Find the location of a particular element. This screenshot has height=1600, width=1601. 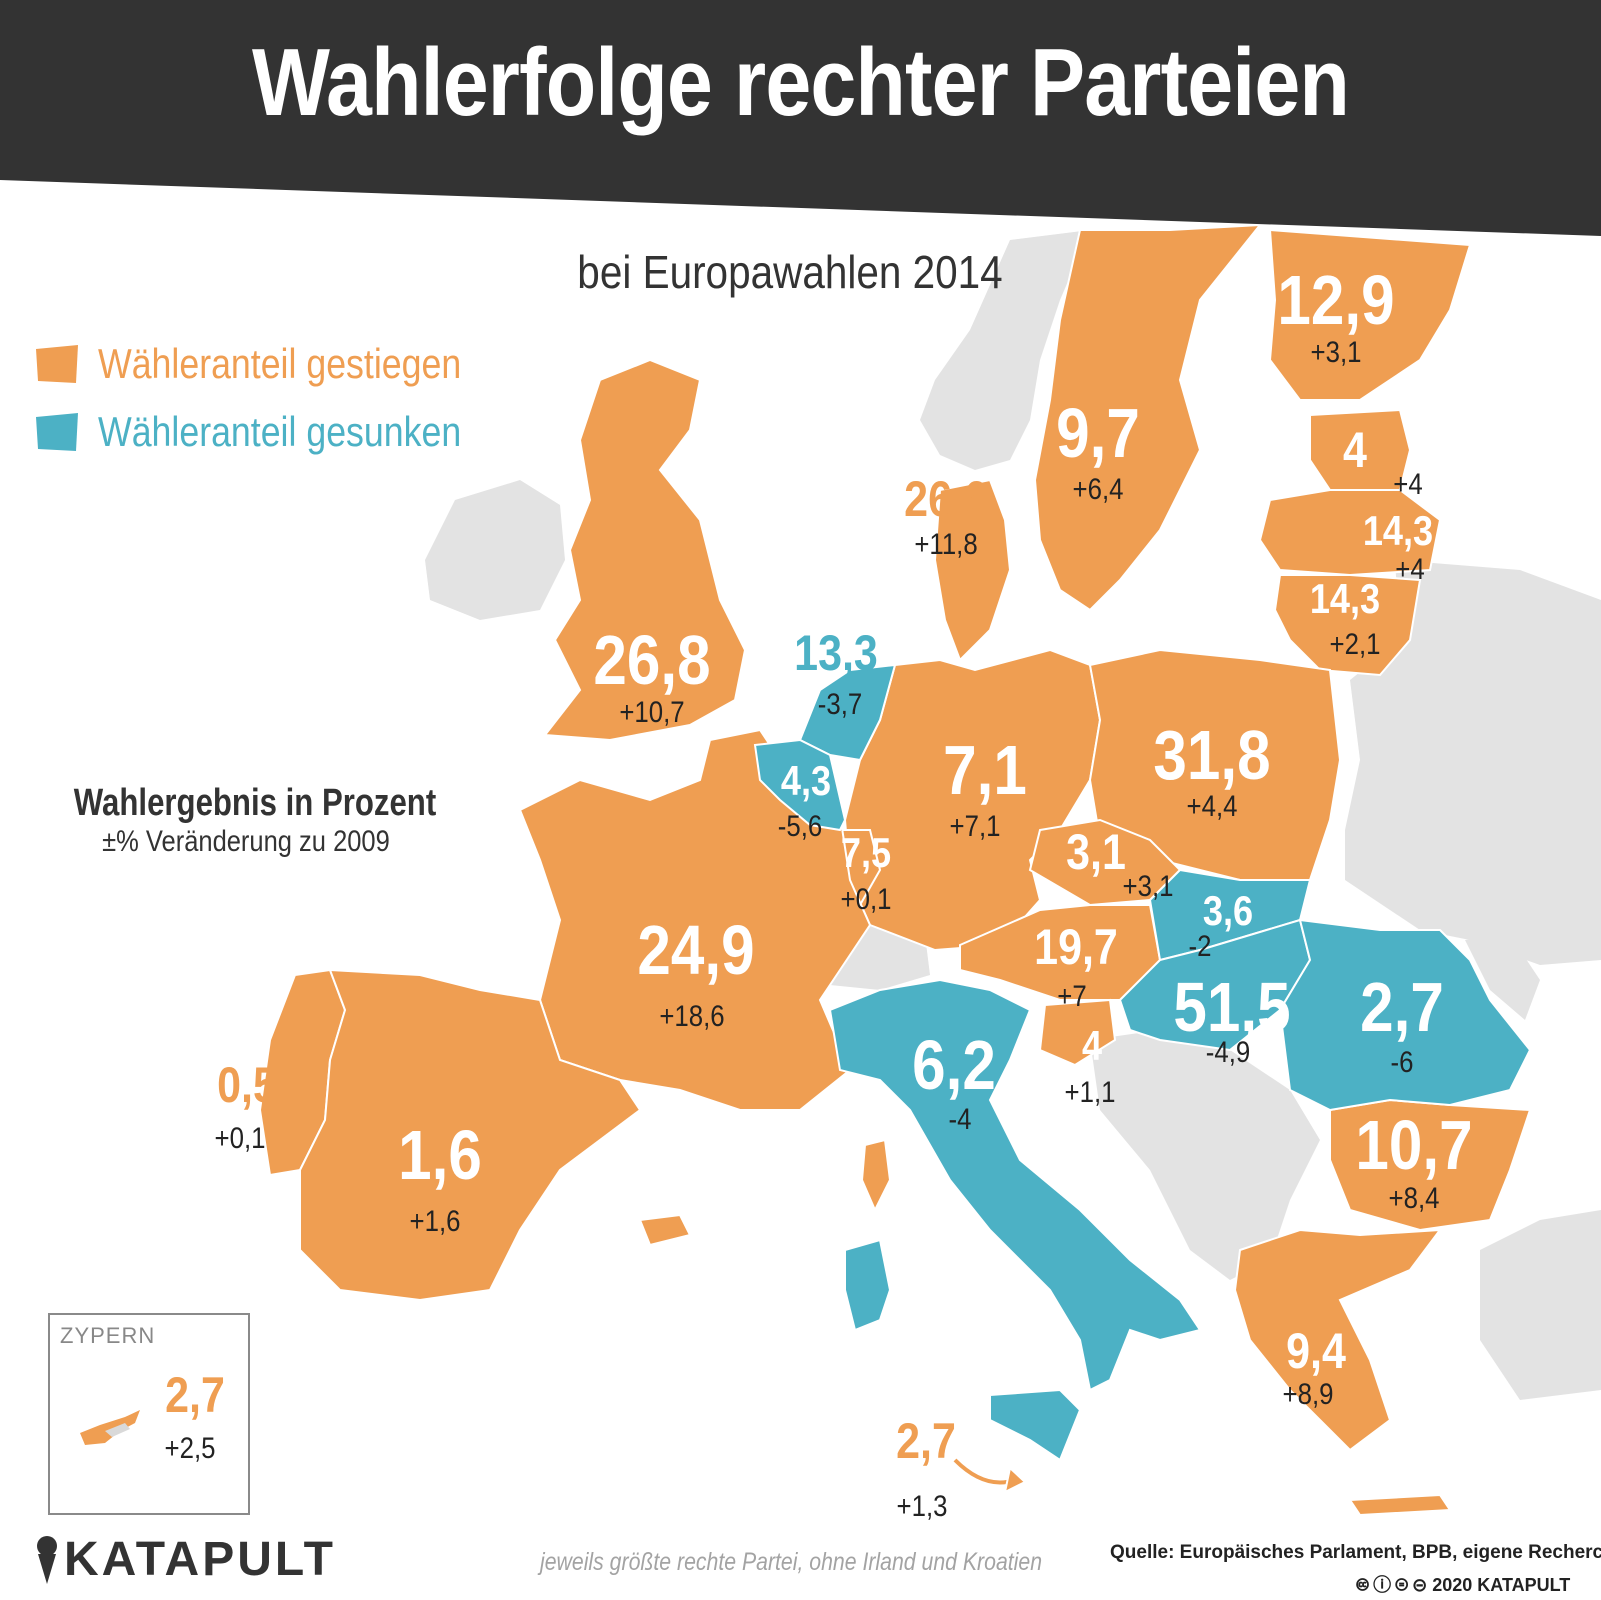

lithuania-change: +2,1 is located at coordinates (1355, 644).